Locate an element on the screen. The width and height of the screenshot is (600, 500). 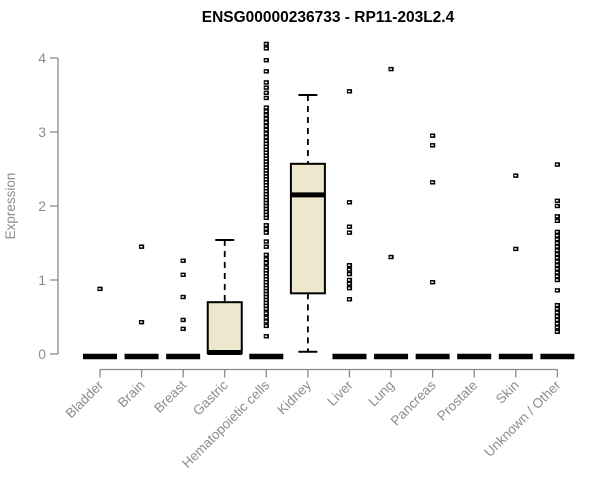
x-tick-label-kidney: Kidney is located at coordinates (294, 397).